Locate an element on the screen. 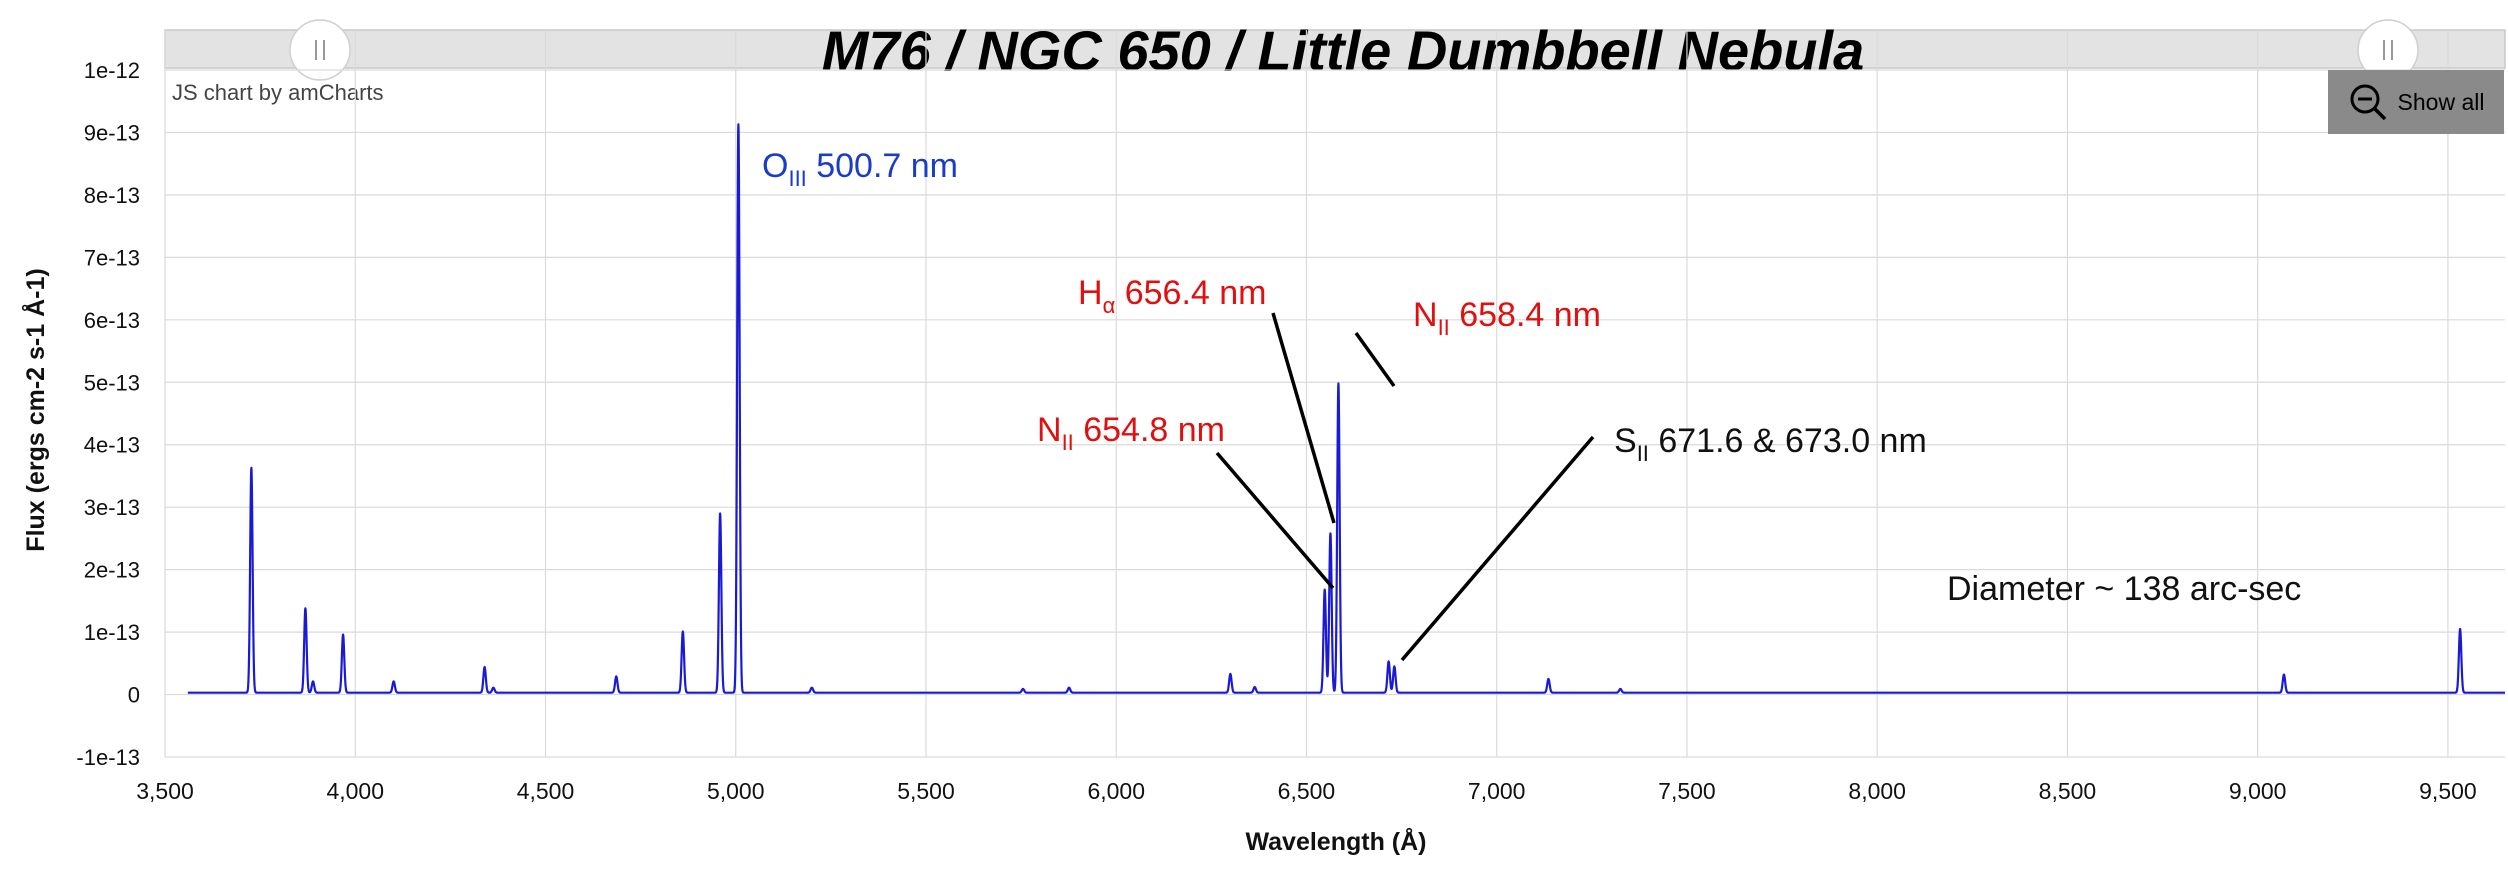 This screenshot has width=2508, height=889. y-tick-label: 5e-13 is located at coordinates (112, 382).